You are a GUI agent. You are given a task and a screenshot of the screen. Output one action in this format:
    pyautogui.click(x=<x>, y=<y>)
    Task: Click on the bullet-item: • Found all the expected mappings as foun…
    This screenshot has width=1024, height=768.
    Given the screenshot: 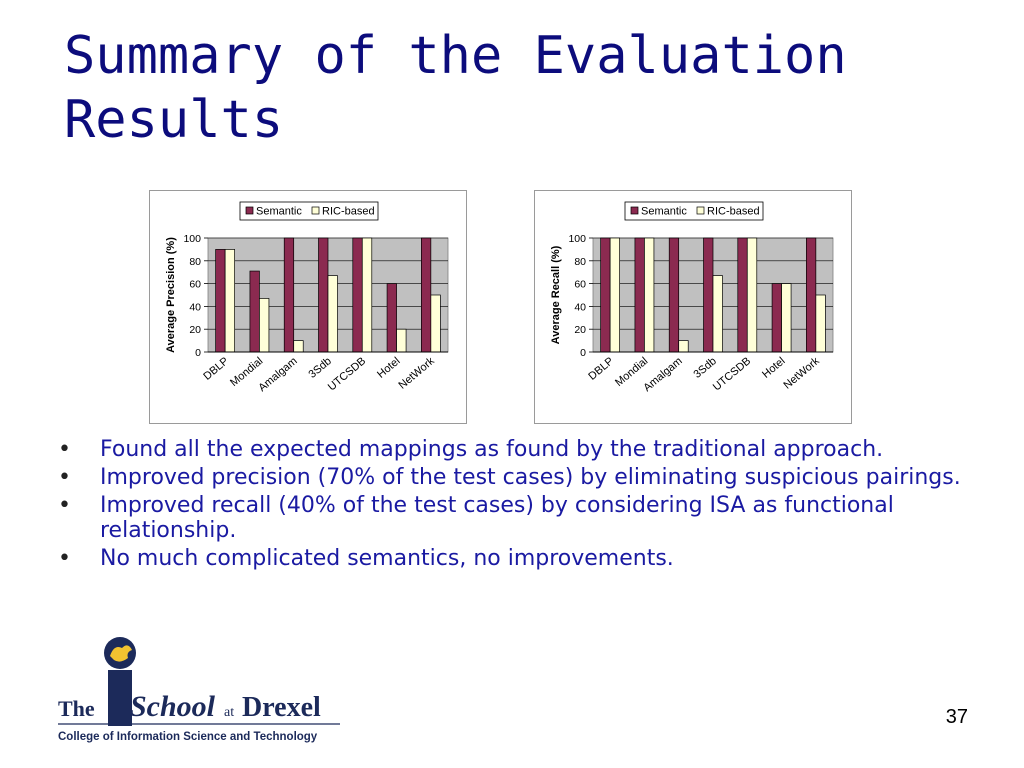 What is the action you would take?
    pyautogui.click(x=513, y=449)
    